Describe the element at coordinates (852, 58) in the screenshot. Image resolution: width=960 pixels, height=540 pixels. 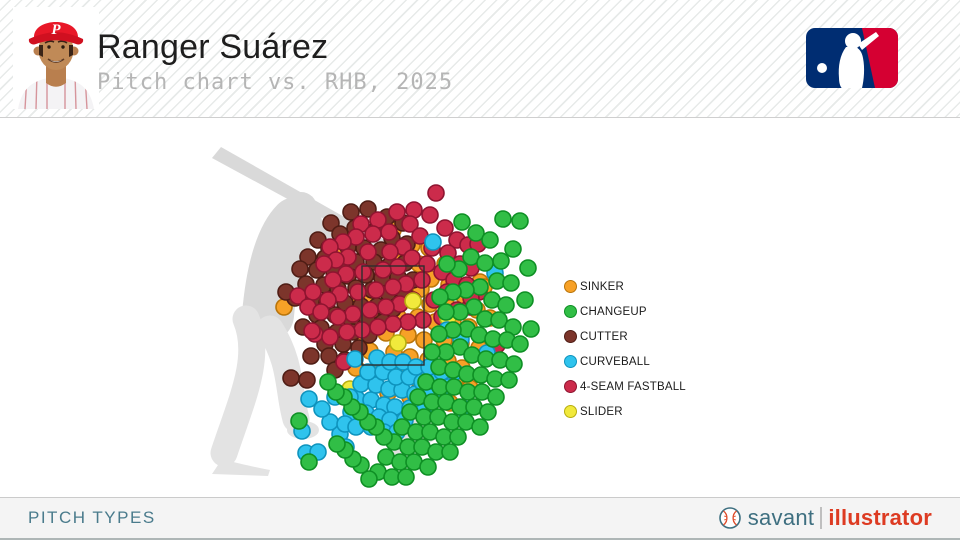
I see `mlb-logo-icon` at that location.